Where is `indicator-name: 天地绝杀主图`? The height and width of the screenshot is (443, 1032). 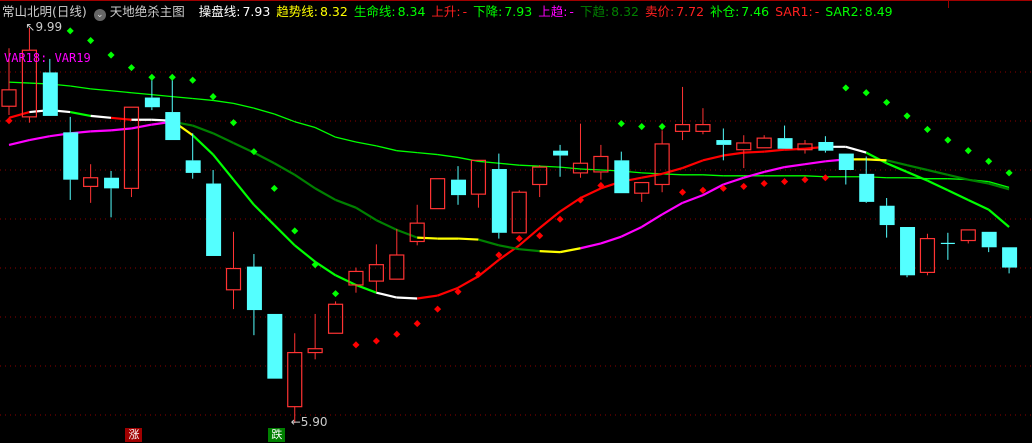 indicator-name: 天地绝杀主图 is located at coordinates (147, 11).